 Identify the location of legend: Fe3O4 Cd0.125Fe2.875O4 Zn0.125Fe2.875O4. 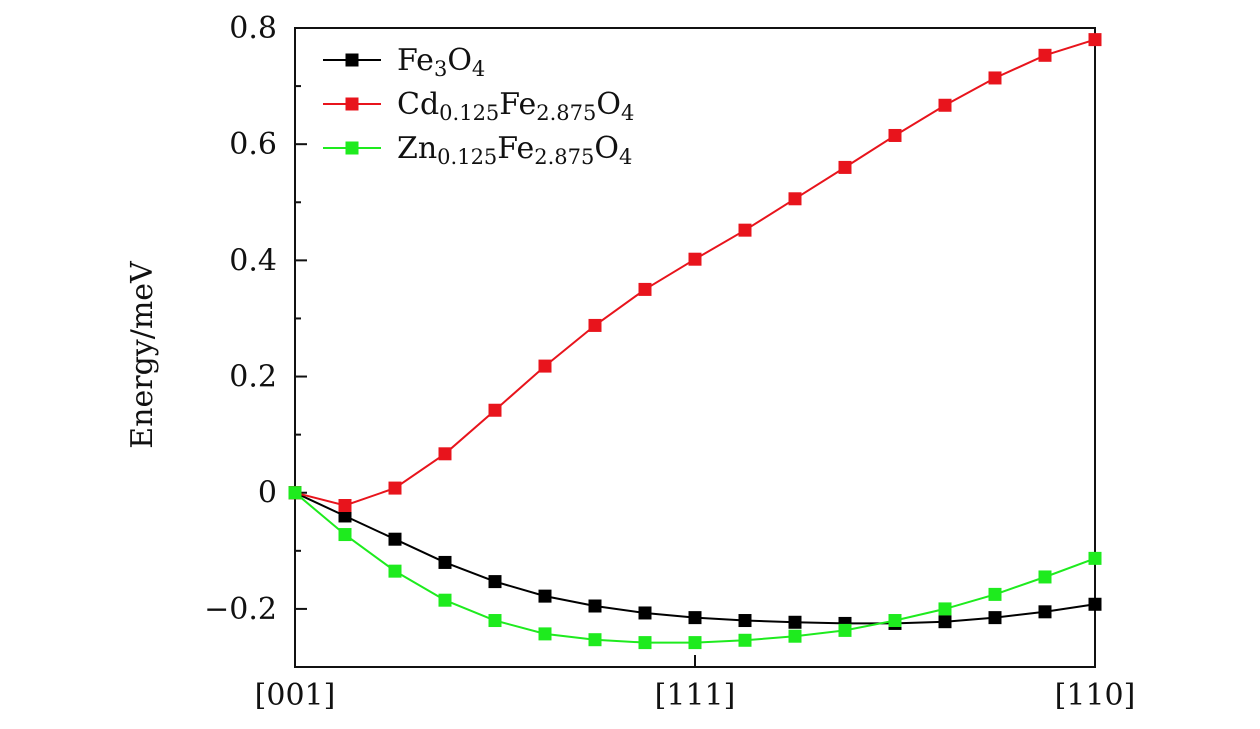
(478, 106).